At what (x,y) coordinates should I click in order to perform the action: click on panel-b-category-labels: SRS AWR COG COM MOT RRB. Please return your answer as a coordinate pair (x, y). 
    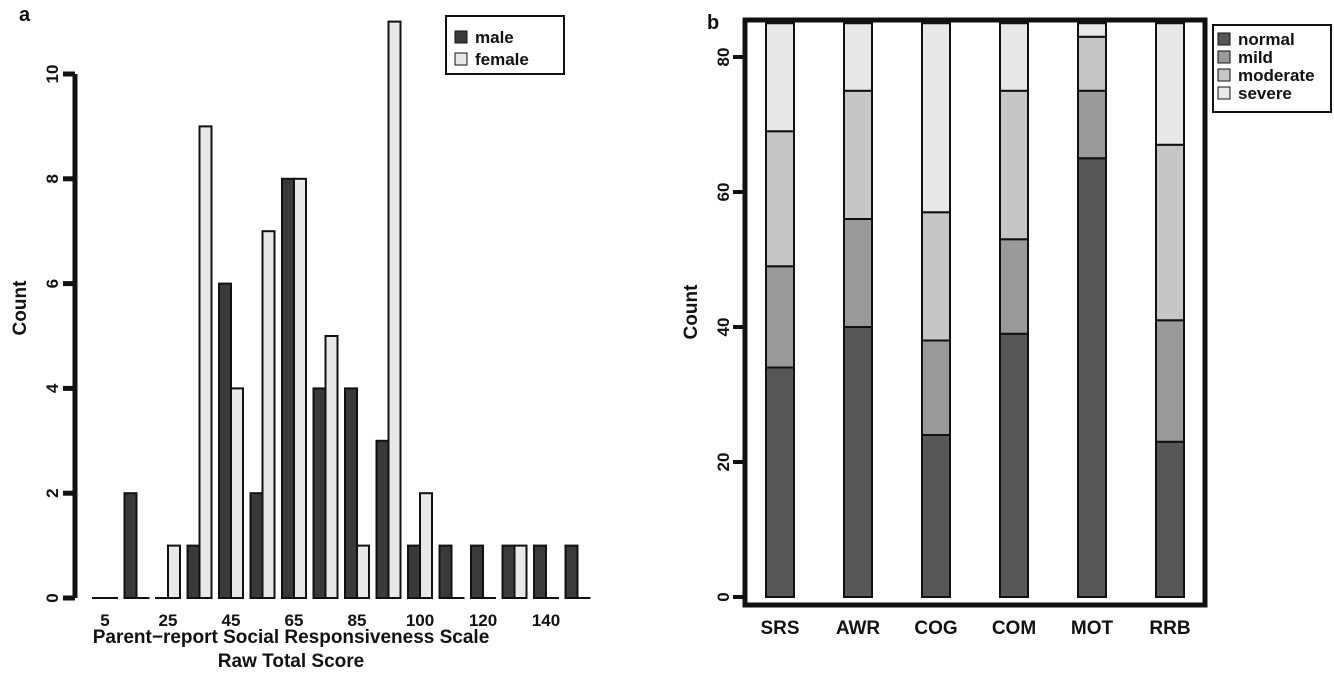
    Looking at the image, I should click on (975, 628).